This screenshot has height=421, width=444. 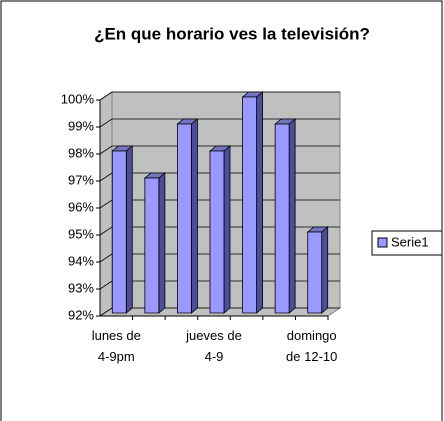 What do you see at coordinates (382, 242) in the screenshot?
I see `legend-swatch` at bounding box center [382, 242].